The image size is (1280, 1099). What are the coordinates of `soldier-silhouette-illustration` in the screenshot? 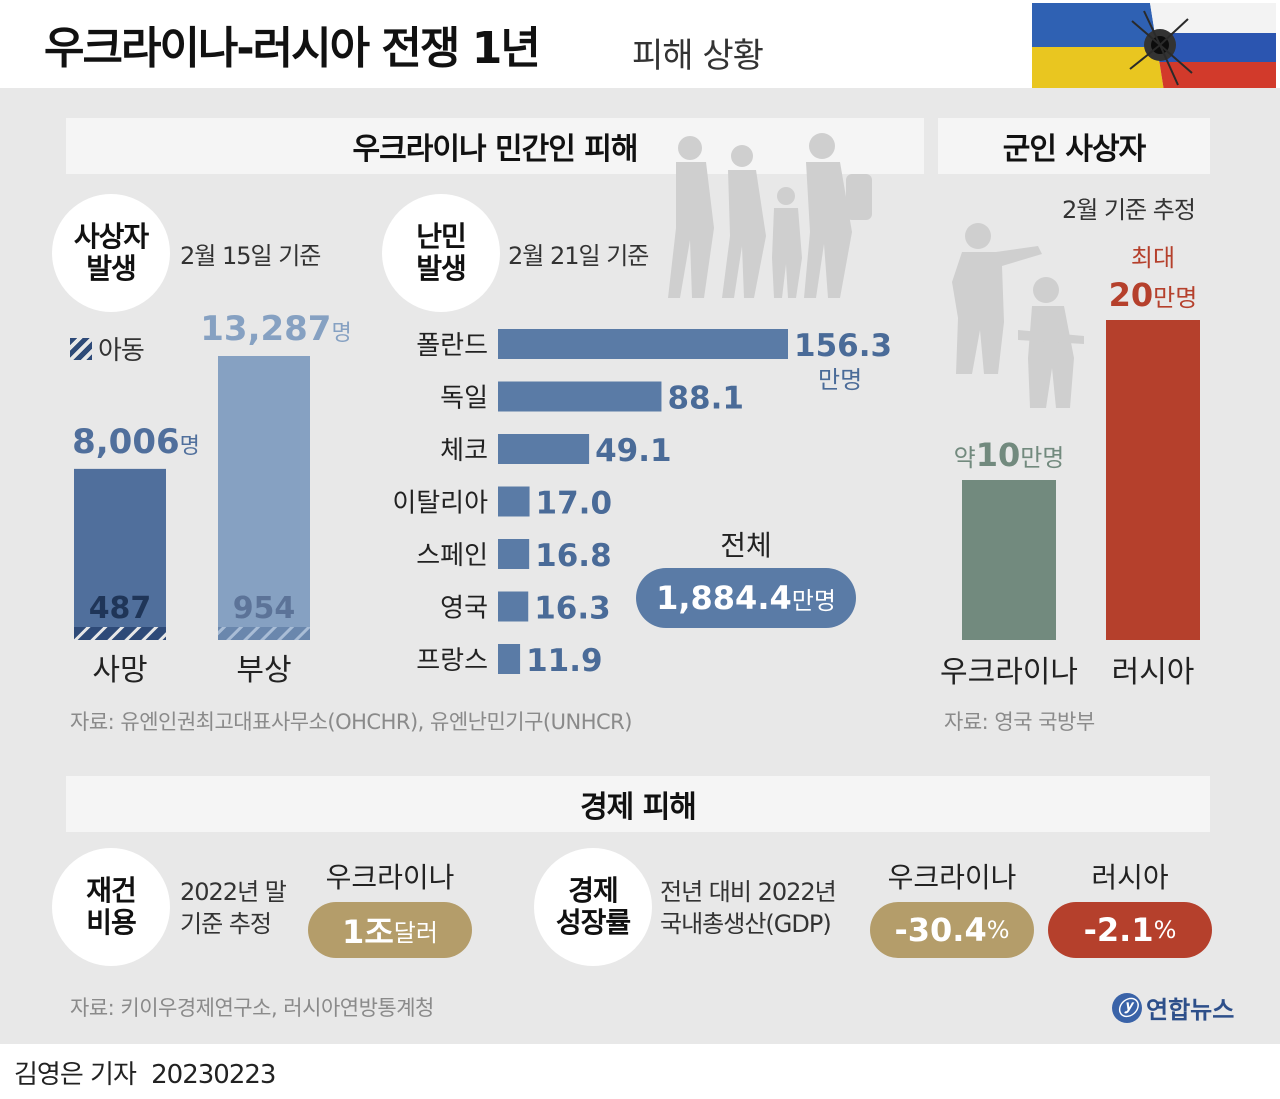 It's located at (1014, 316).